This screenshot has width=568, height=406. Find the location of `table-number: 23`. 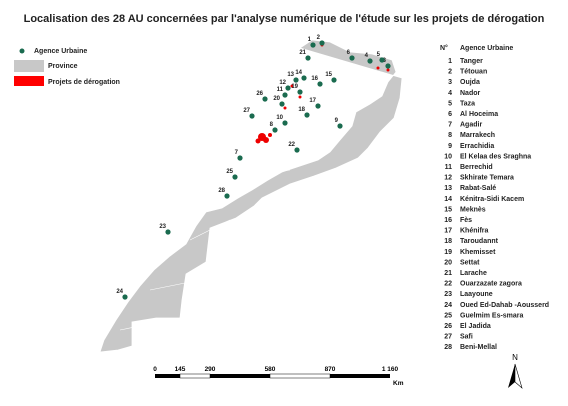

table-number: 23 is located at coordinates (448, 294).